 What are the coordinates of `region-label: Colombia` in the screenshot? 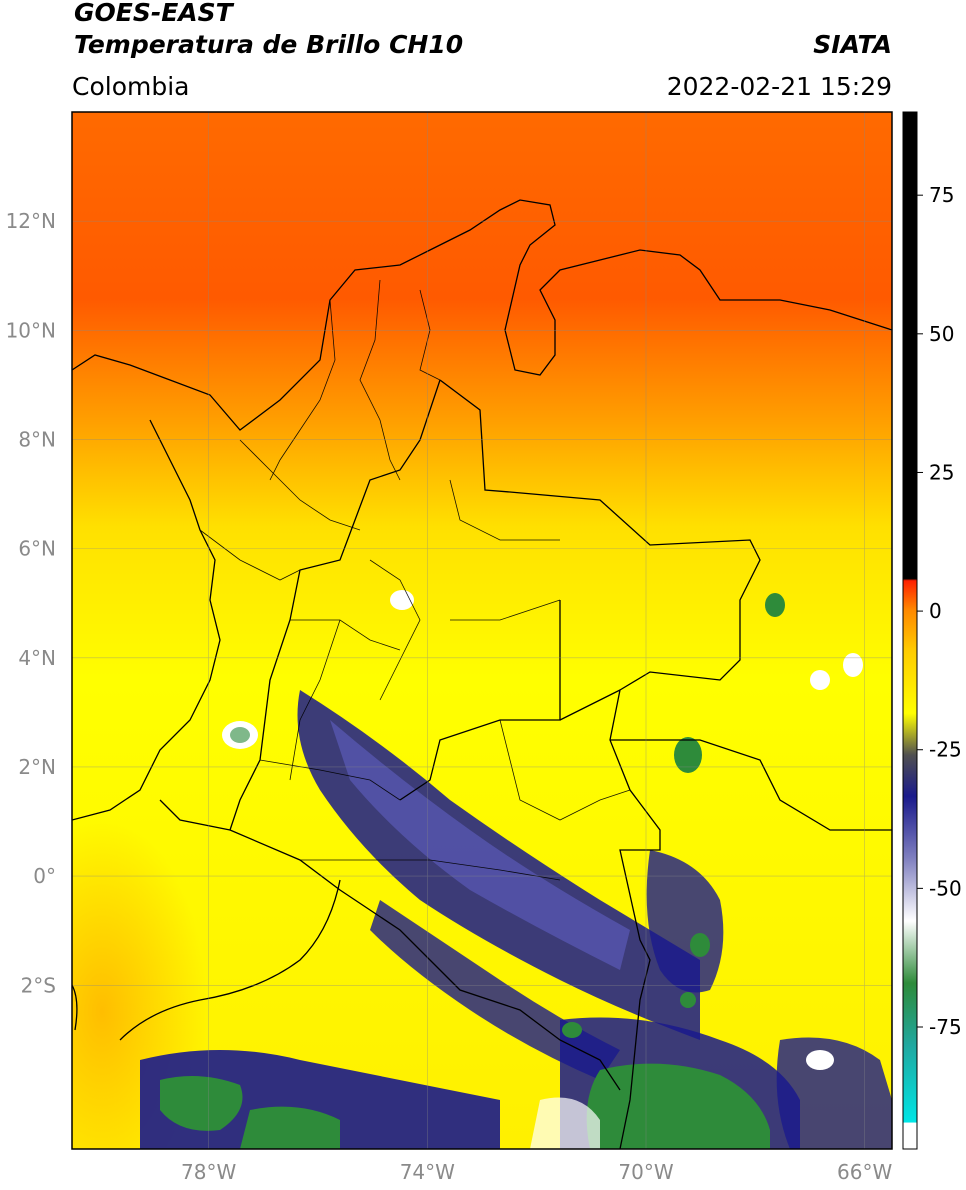 It's located at (131, 86).